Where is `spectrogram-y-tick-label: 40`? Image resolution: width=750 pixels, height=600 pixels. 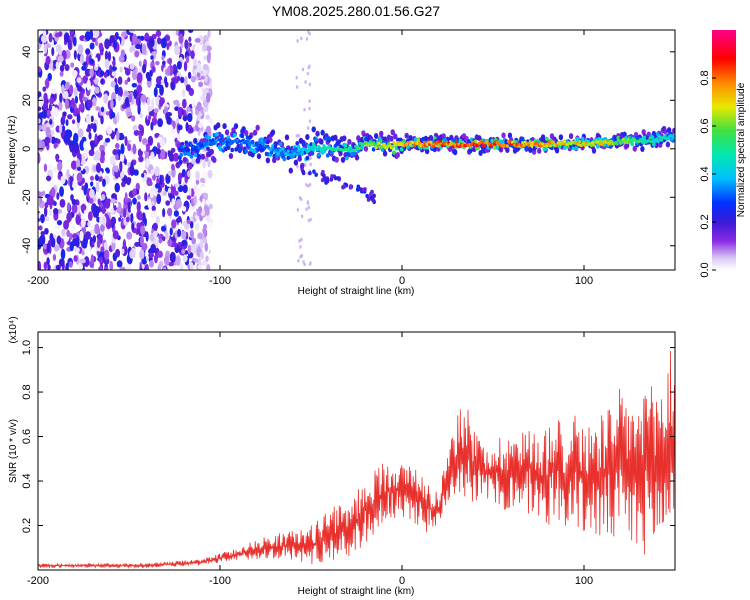
spectrogram-y-tick-label: 40 is located at coordinates (27, 52).